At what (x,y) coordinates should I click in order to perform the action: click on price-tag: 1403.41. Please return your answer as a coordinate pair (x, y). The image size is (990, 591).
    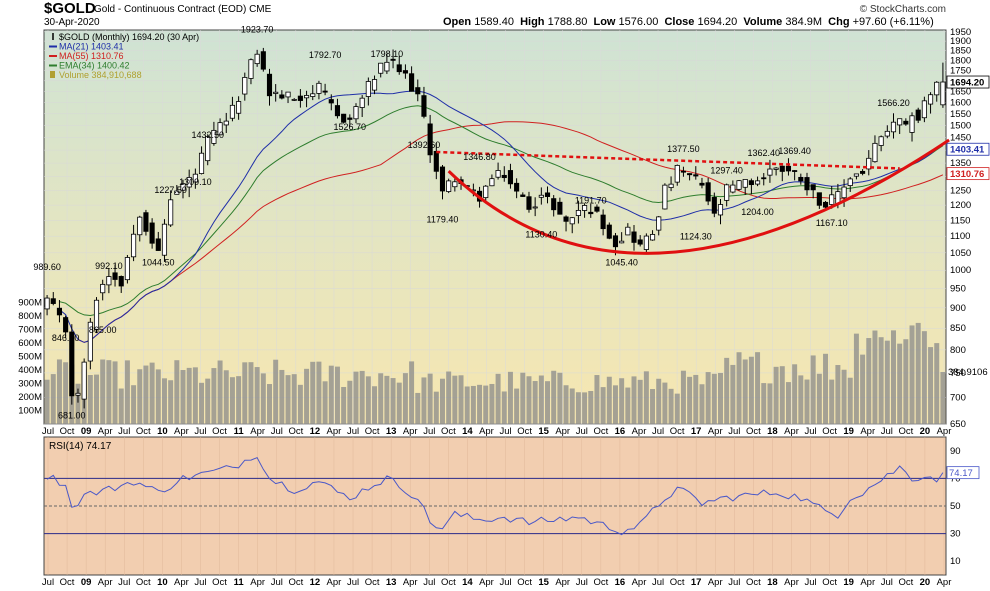
    Looking at the image, I should click on (968, 149).